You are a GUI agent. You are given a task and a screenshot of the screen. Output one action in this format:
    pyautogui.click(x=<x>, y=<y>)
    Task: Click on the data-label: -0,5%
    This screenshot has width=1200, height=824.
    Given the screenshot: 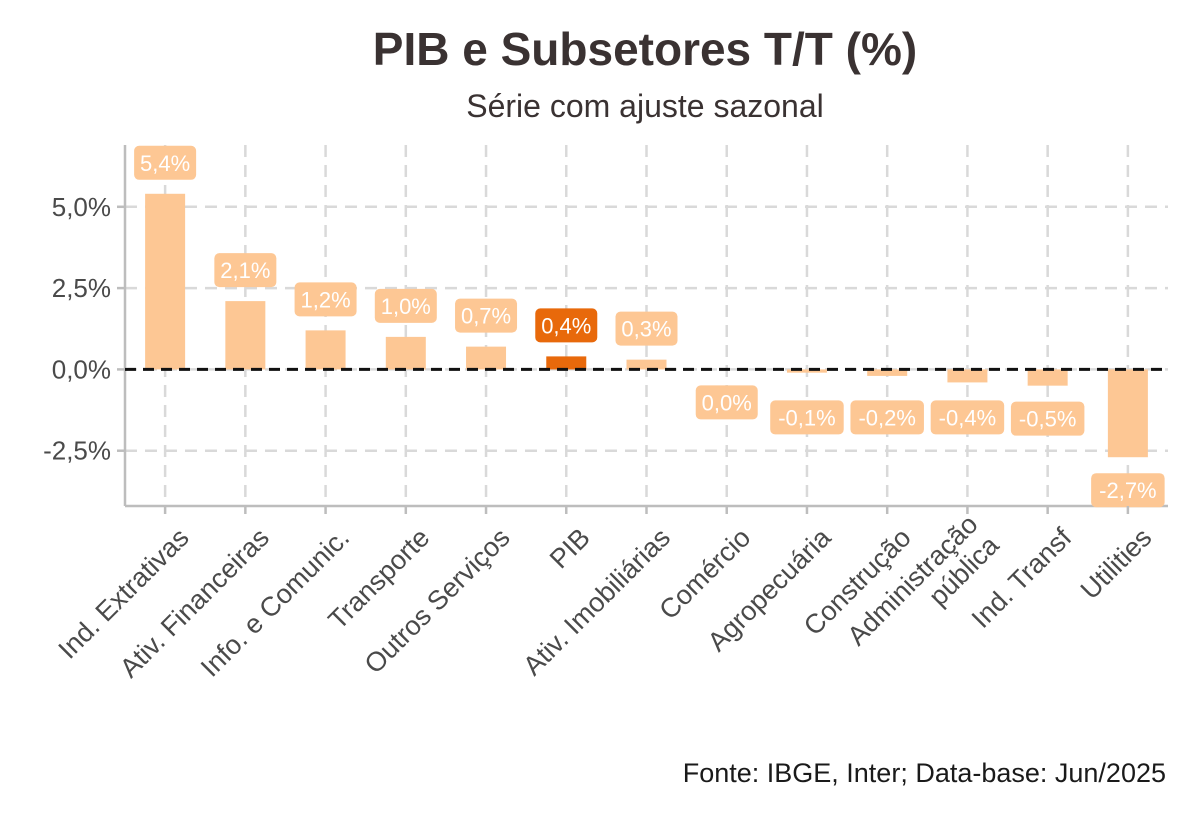 What is the action you would take?
    pyautogui.click(x=1047, y=419)
    